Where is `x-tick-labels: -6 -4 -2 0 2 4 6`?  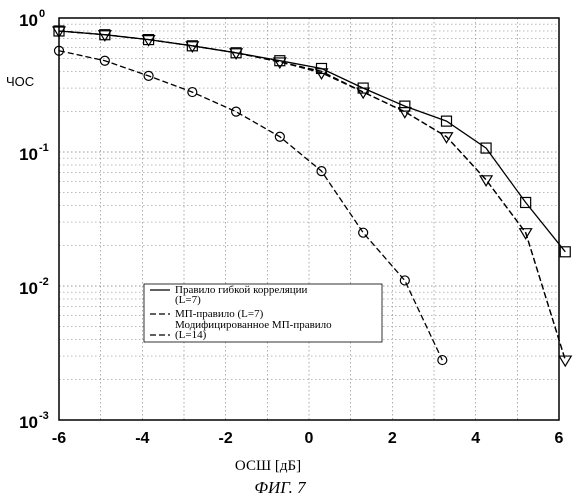
x-tick-labels: -6 -4 -2 0 2 4 6 is located at coordinates (308, 438).